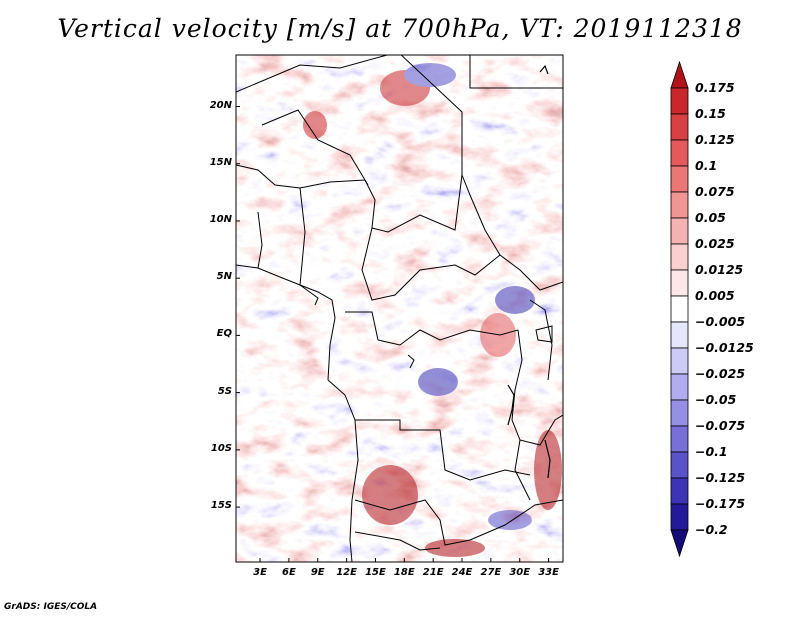  Describe the element at coordinates (715, 87) in the screenshot. I see `colorbar-label: 0.175` at that location.